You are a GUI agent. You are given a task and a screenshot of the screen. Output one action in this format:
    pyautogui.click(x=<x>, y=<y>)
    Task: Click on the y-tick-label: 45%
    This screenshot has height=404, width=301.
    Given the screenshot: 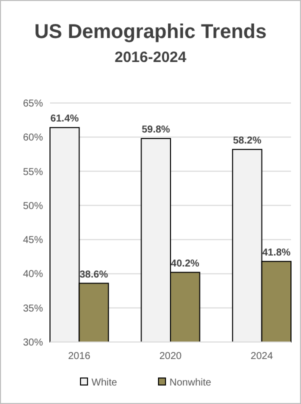 What is the action you would take?
    pyautogui.click(x=33, y=240)
    